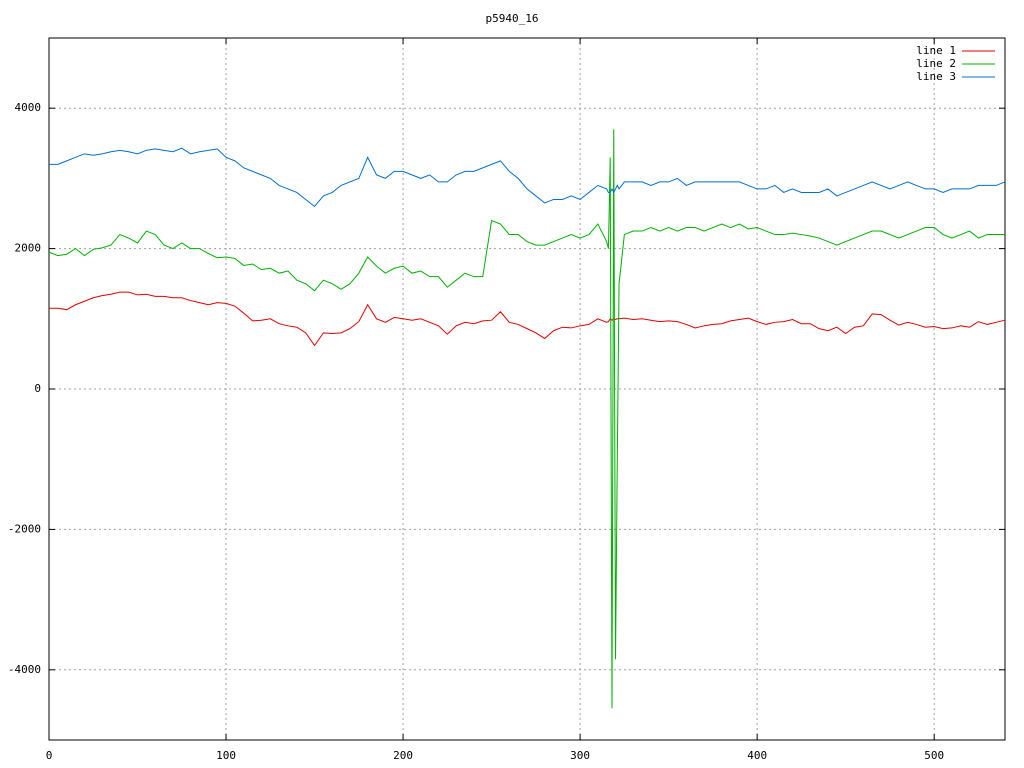  What do you see at coordinates (512, 18) in the screenshot?
I see `chart-title: p5940_16` at bounding box center [512, 18].